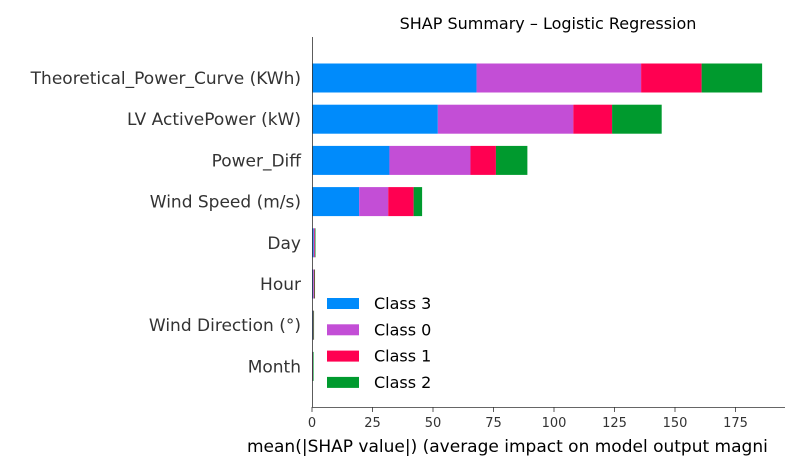  What do you see at coordinates (732, 78) in the screenshot?
I see `bar-theoretical-power-curve-kwh--class-3` at bounding box center [732, 78].